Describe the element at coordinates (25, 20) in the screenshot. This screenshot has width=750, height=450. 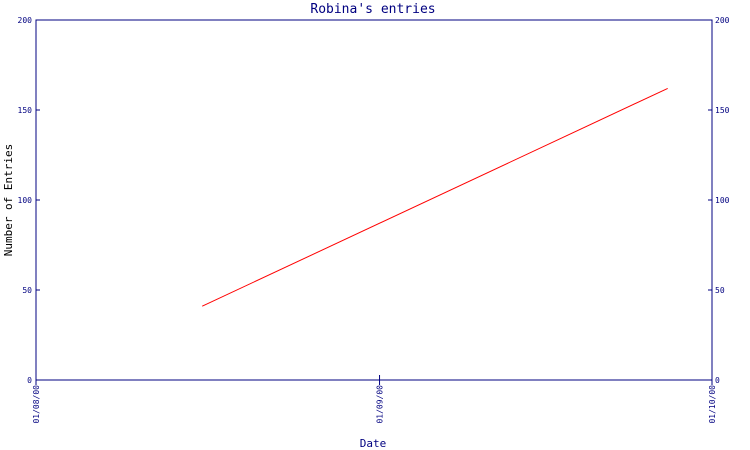
I see `y-tick-label-left: 200` at that location.